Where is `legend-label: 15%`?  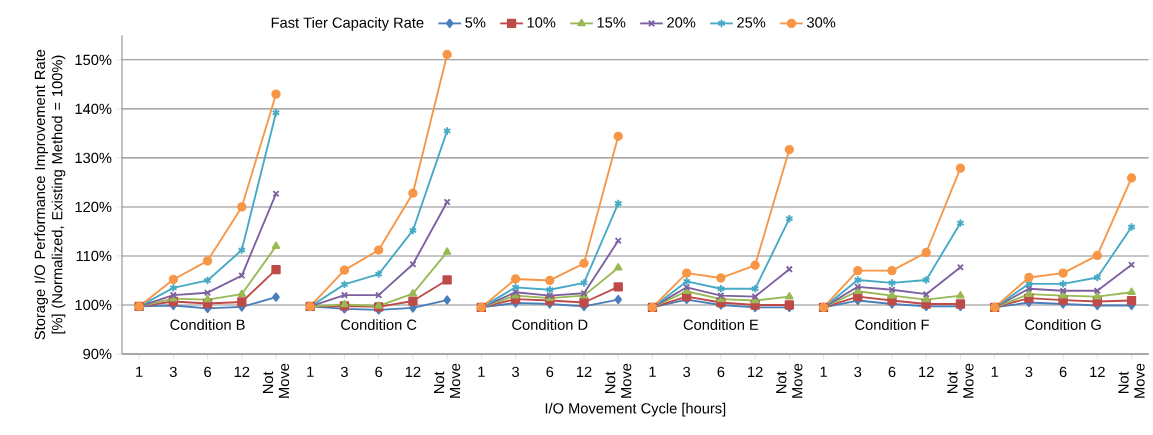
legend-label: 15% is located at coordinates (611, 22).